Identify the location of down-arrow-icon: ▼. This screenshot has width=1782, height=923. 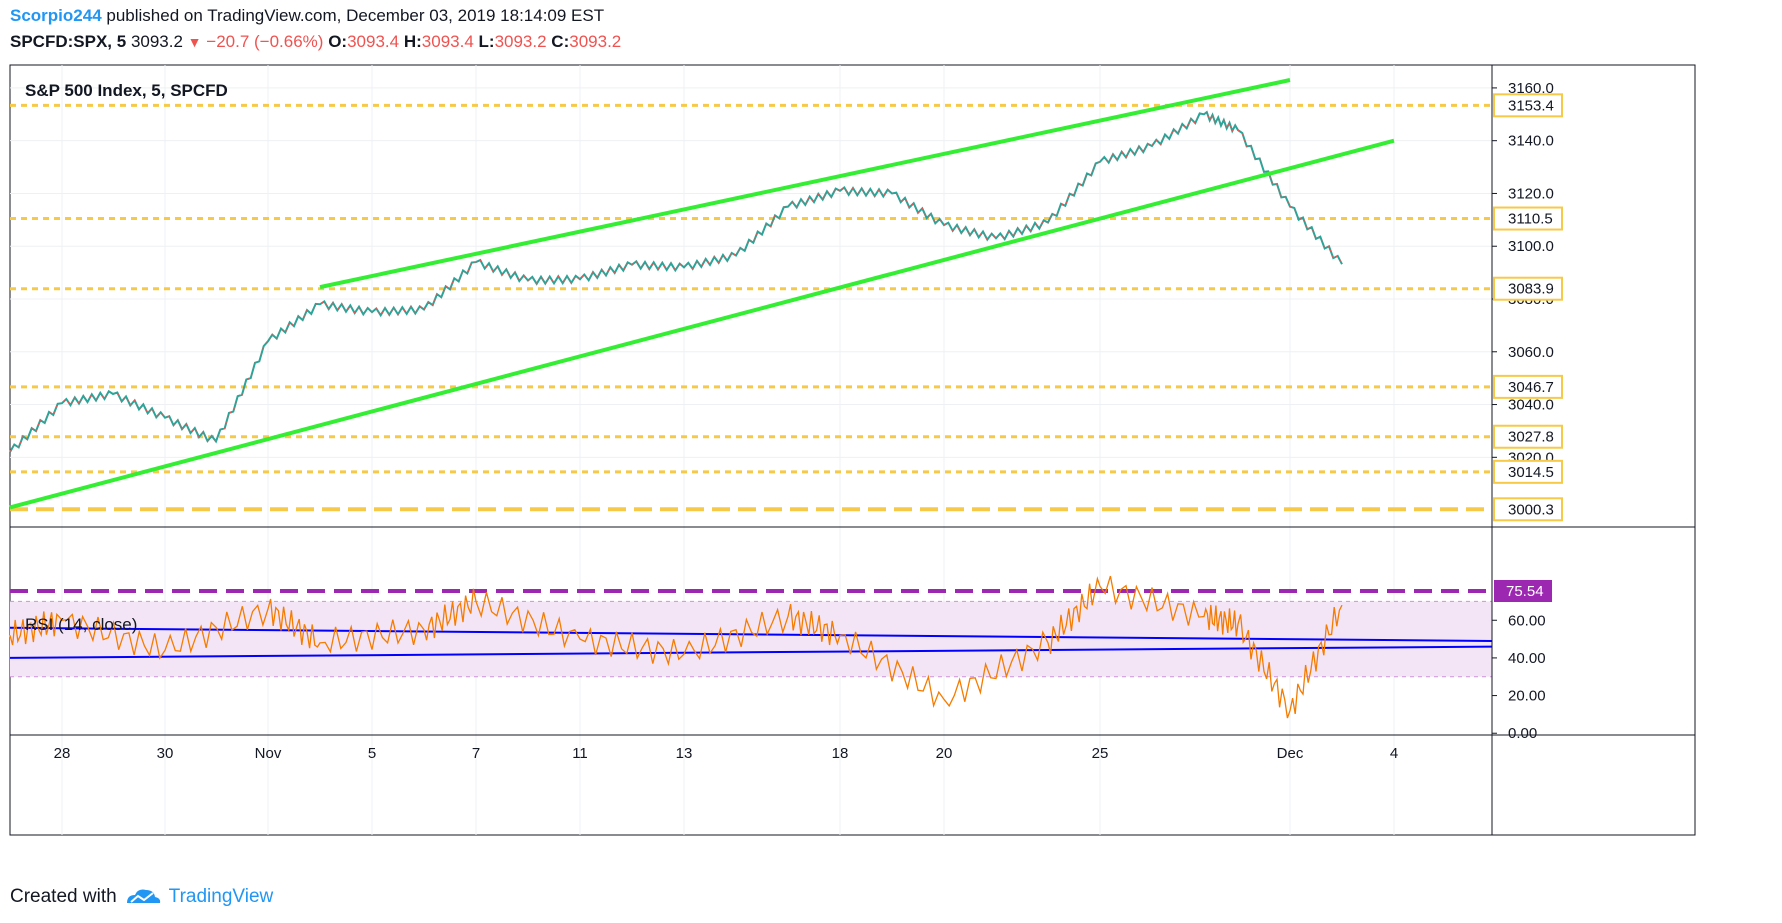
(194, 42).